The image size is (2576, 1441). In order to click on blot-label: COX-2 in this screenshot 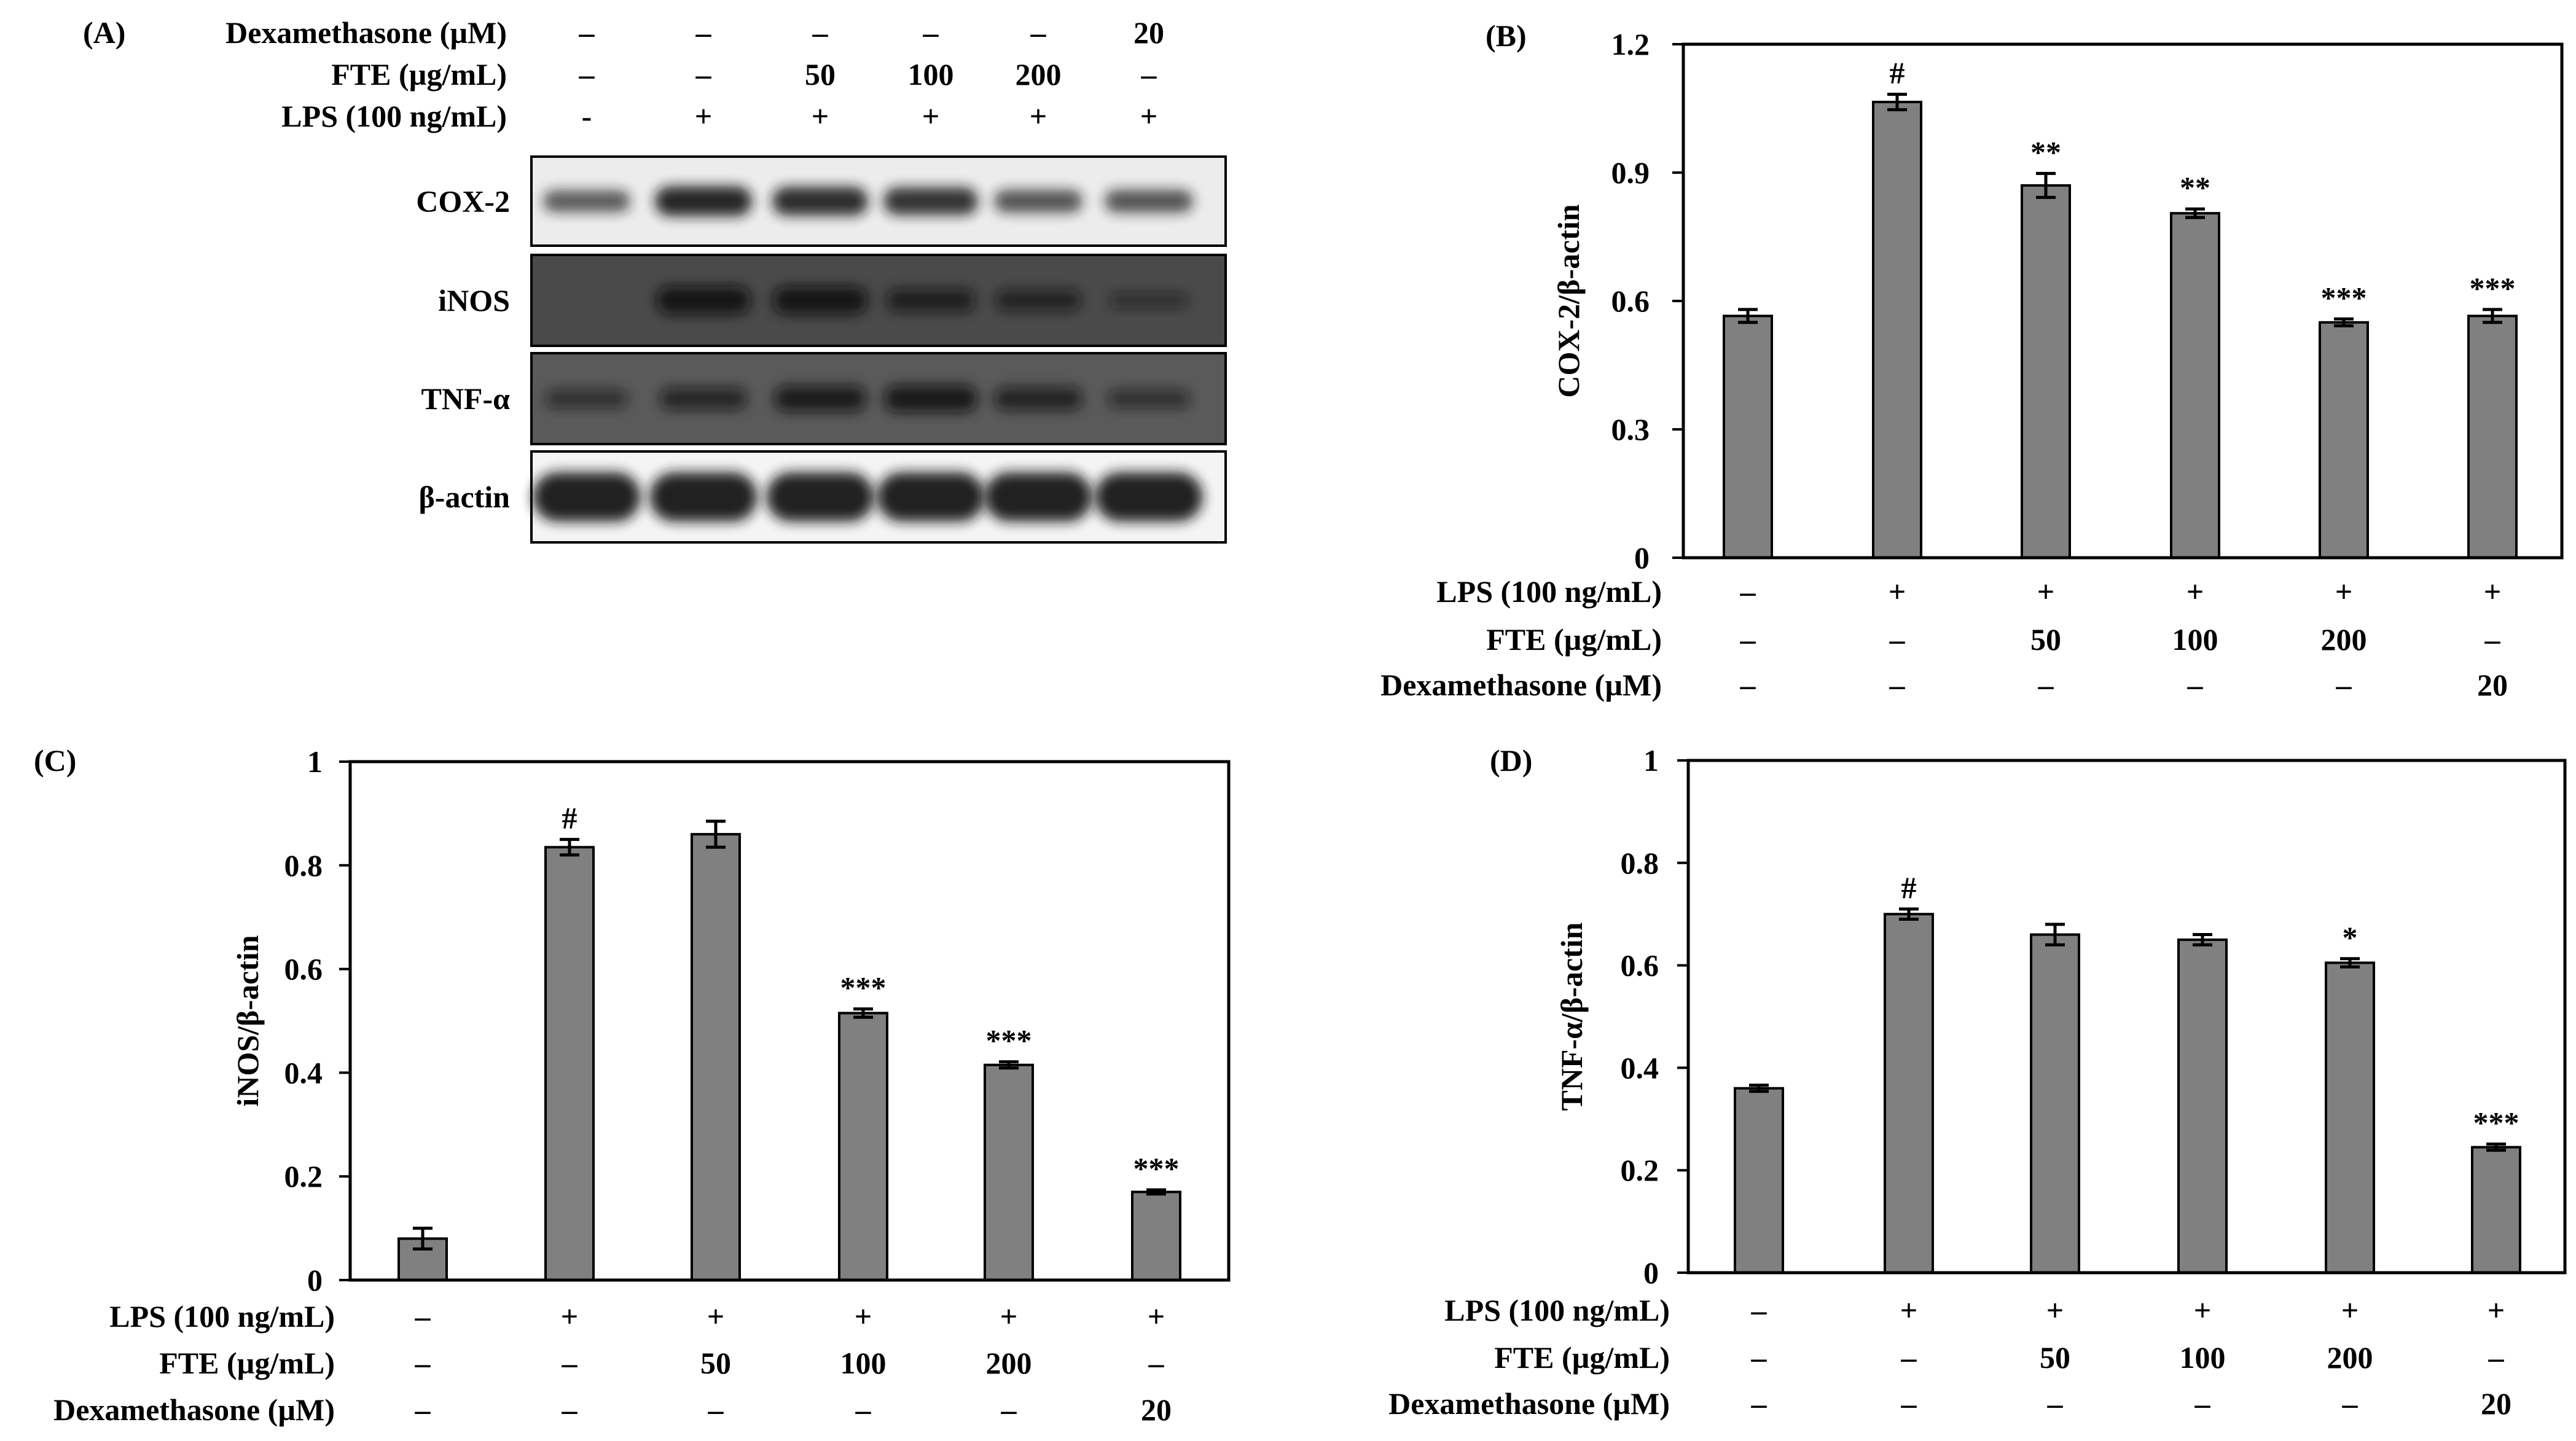, I will do `click(463, 201)`.